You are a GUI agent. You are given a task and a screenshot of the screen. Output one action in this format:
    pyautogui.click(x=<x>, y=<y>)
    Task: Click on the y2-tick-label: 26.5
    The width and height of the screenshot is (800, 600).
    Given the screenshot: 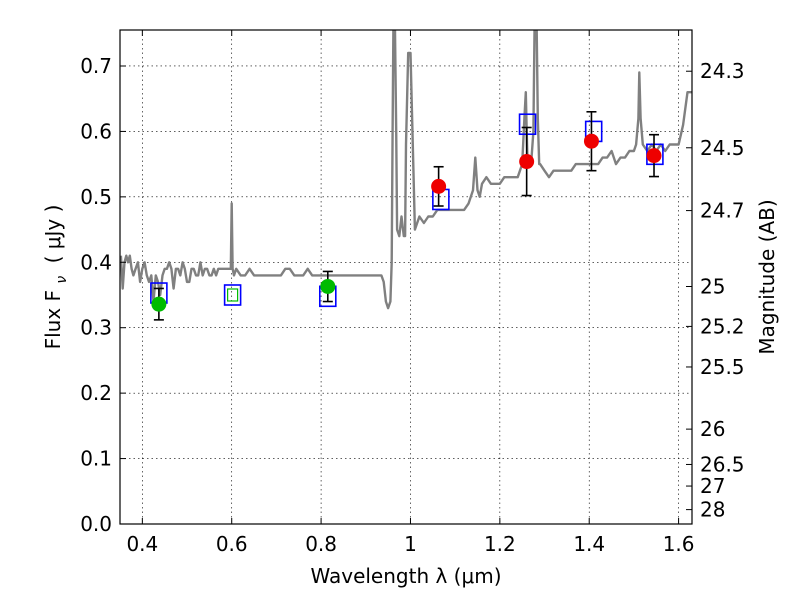 What is the action you would take?
    pyautogui.click(x=722, y=464)
    